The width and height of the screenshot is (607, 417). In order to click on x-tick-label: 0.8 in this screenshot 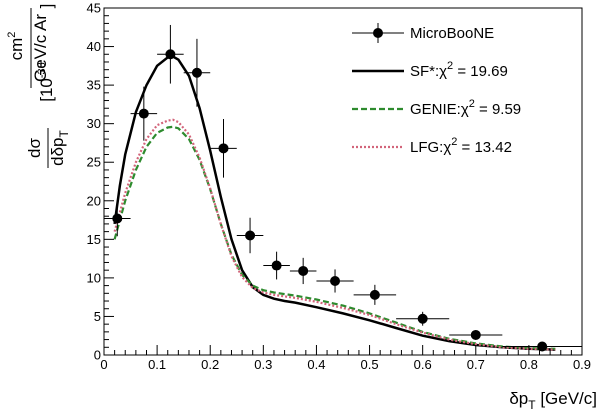, I will do `click(529, 364)`.